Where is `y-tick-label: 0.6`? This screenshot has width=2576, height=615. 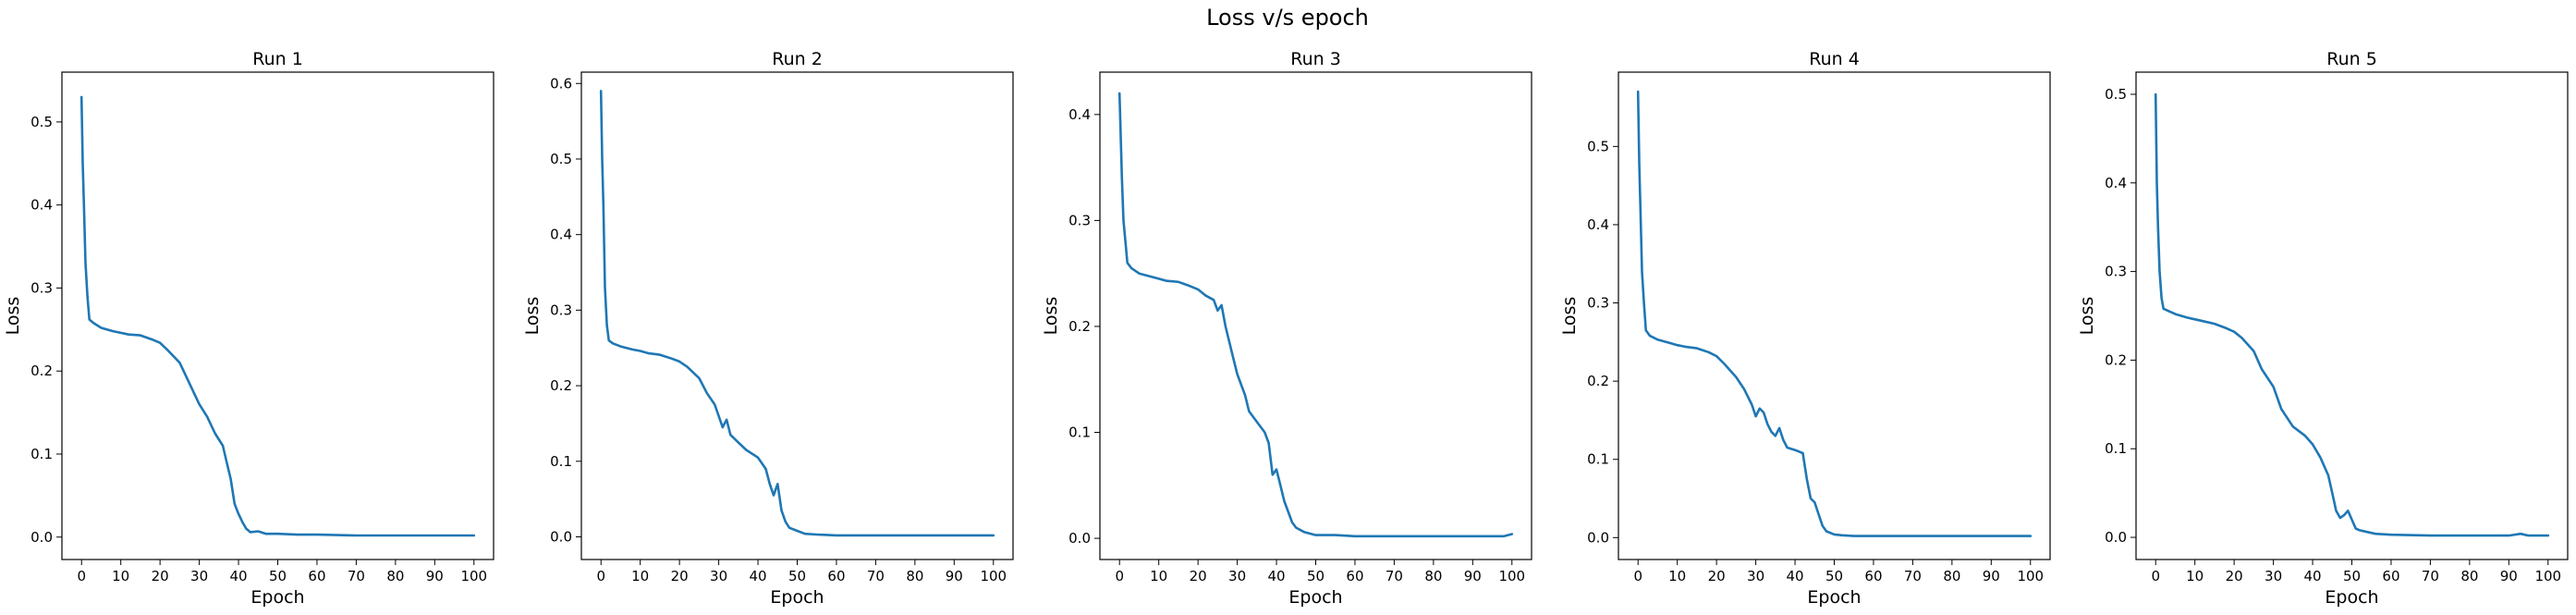
y-tick-label: 0.6 is located at coordinates (561, 83).